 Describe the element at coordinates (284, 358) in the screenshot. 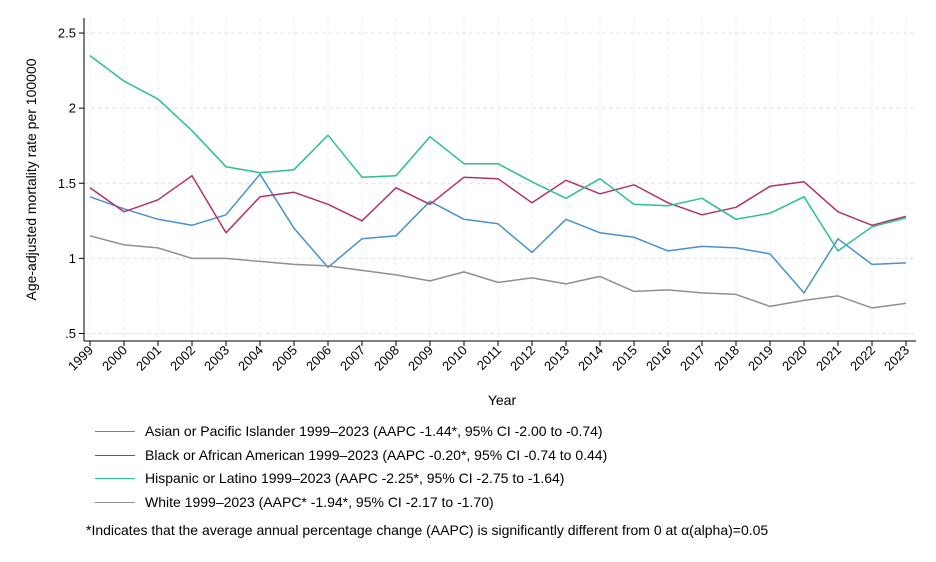

I see `x-tick-label-2005: 2005` at that location.